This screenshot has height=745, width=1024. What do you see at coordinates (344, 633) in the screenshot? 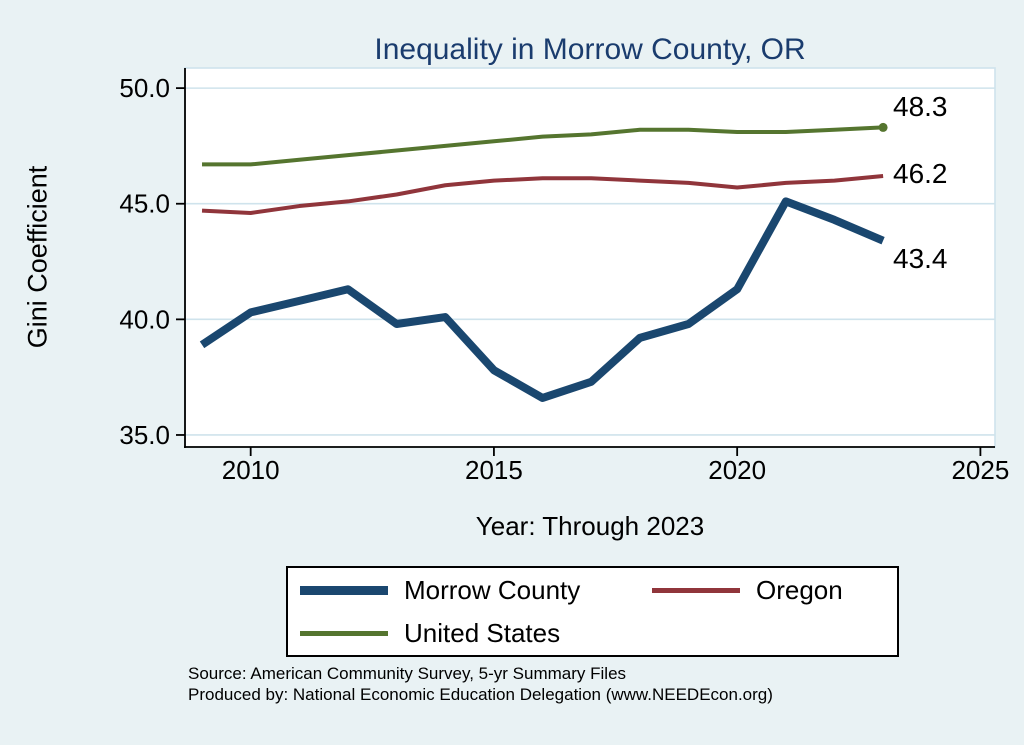
I see `legend-swatch-united-states` at bounding box center [344, 633].